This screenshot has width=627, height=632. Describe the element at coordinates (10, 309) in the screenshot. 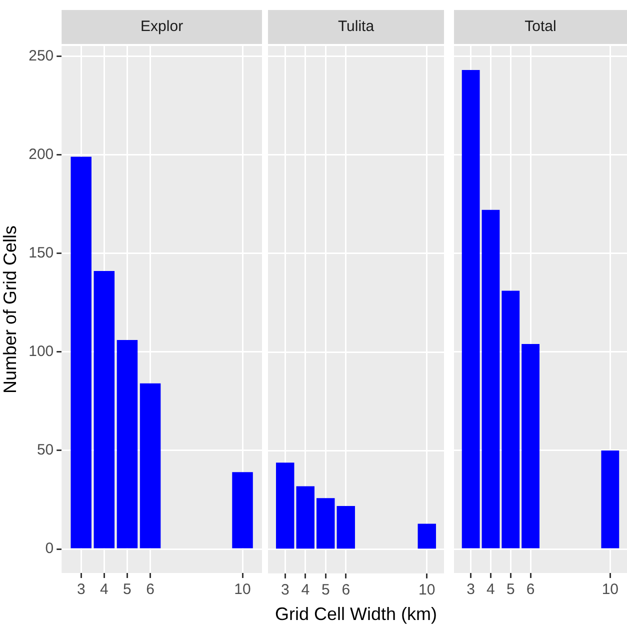

I see `y-axis-title: Number of Grid Cells` at that location.